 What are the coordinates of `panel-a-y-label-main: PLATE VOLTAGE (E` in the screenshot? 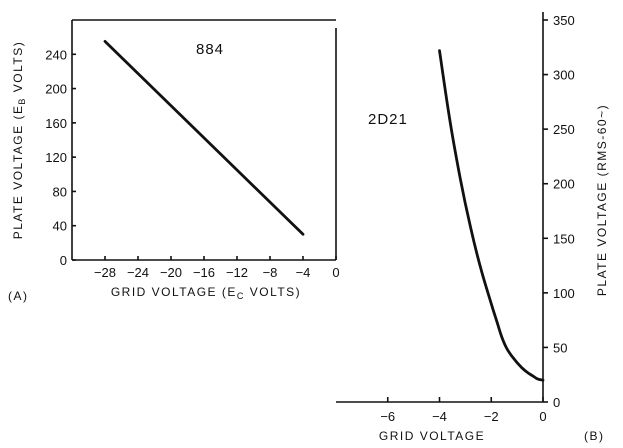 It's located at (18, 172).